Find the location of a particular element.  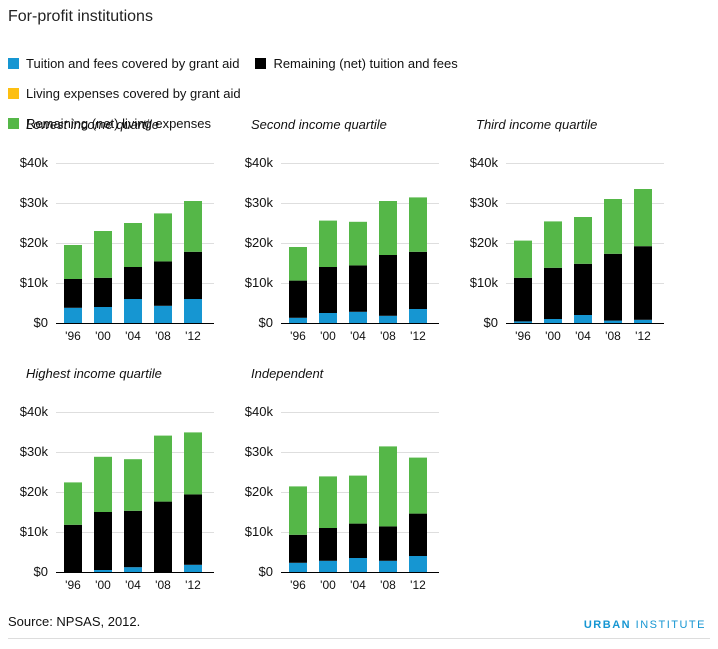

legend-item-net-tuition: Remaining (net) tuition and fees is located at coordinates (356, 63).